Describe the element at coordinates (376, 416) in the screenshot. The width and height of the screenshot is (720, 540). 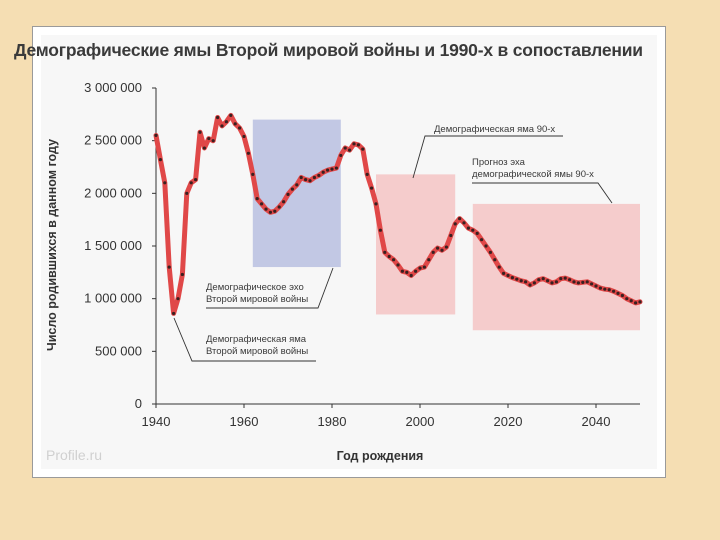
I see `x-ticks: 1940 1960 1980 2000 2020 2040` at that location.